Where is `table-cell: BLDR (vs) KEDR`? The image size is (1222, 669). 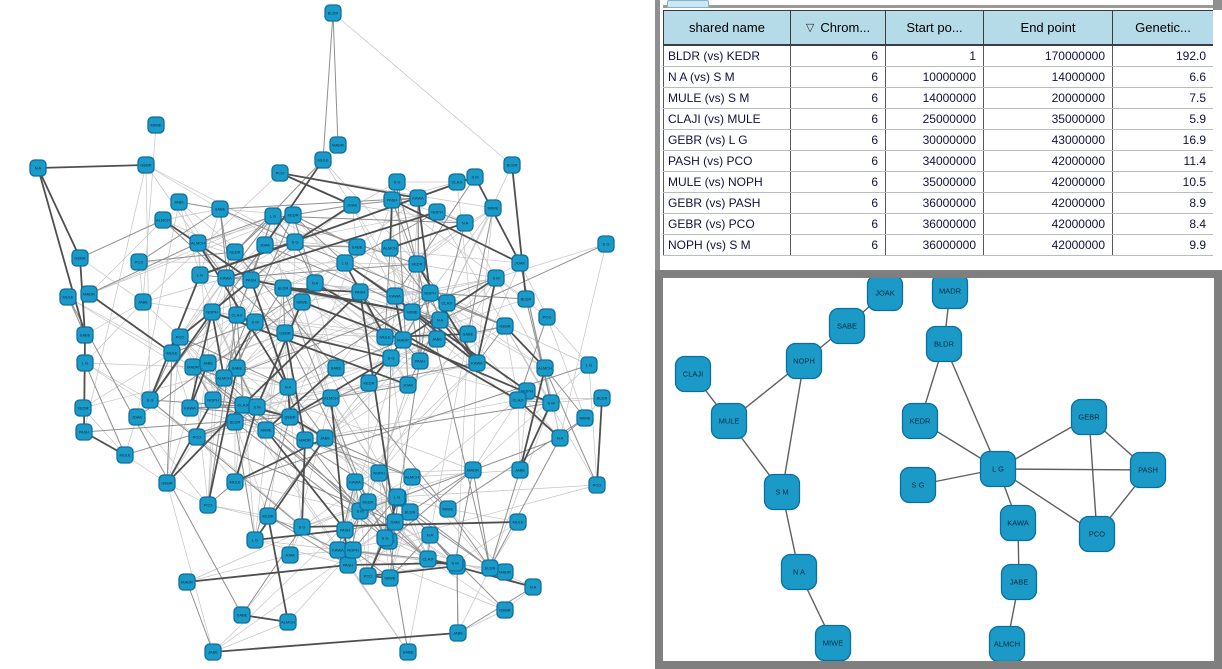 table-cell: BLDR (vs) KEDR is located at coordinates (727, 55).